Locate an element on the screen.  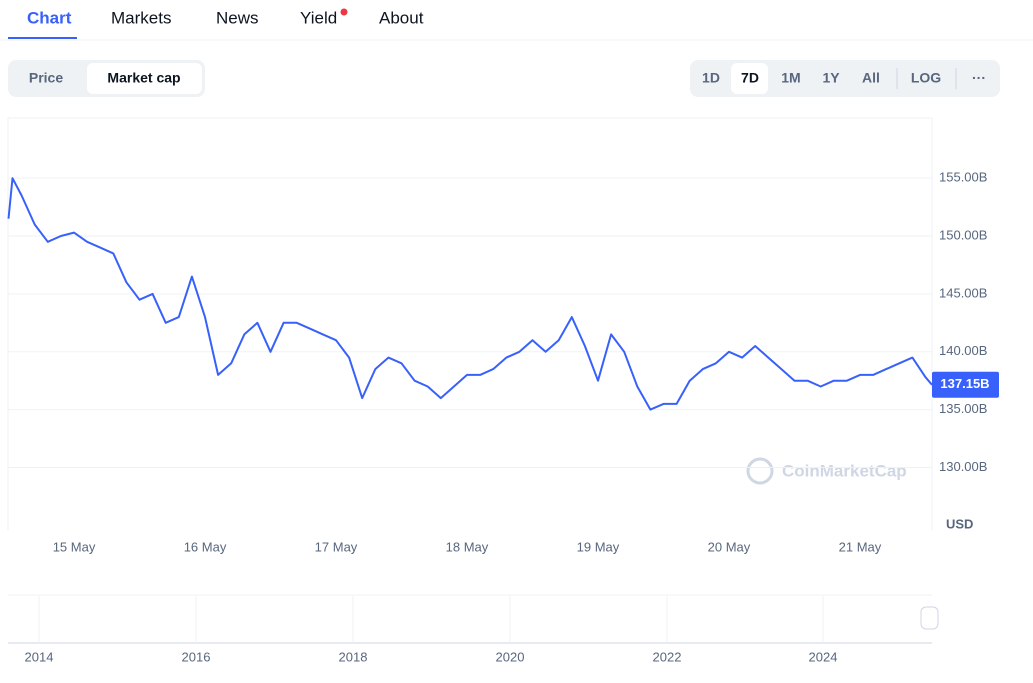
nav-tab: Markets is located at coordinates (141, 17).